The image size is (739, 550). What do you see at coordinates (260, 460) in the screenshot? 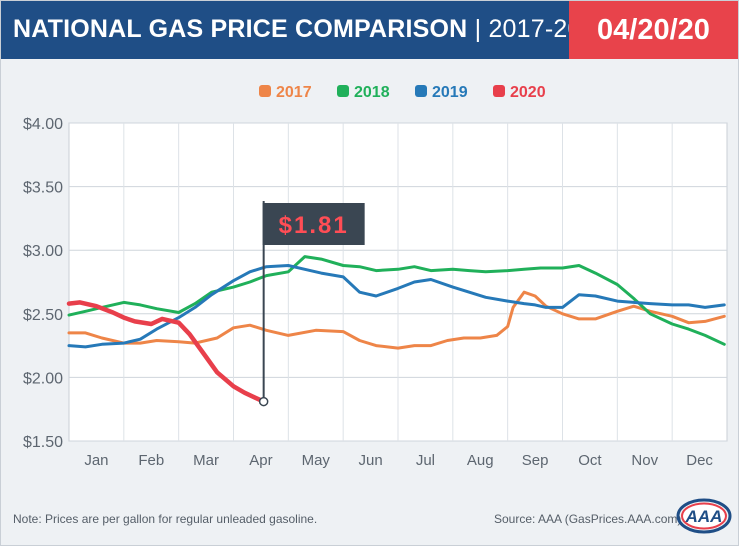
I see `x-tick-label: Apr` at bounding box center [260, 460].